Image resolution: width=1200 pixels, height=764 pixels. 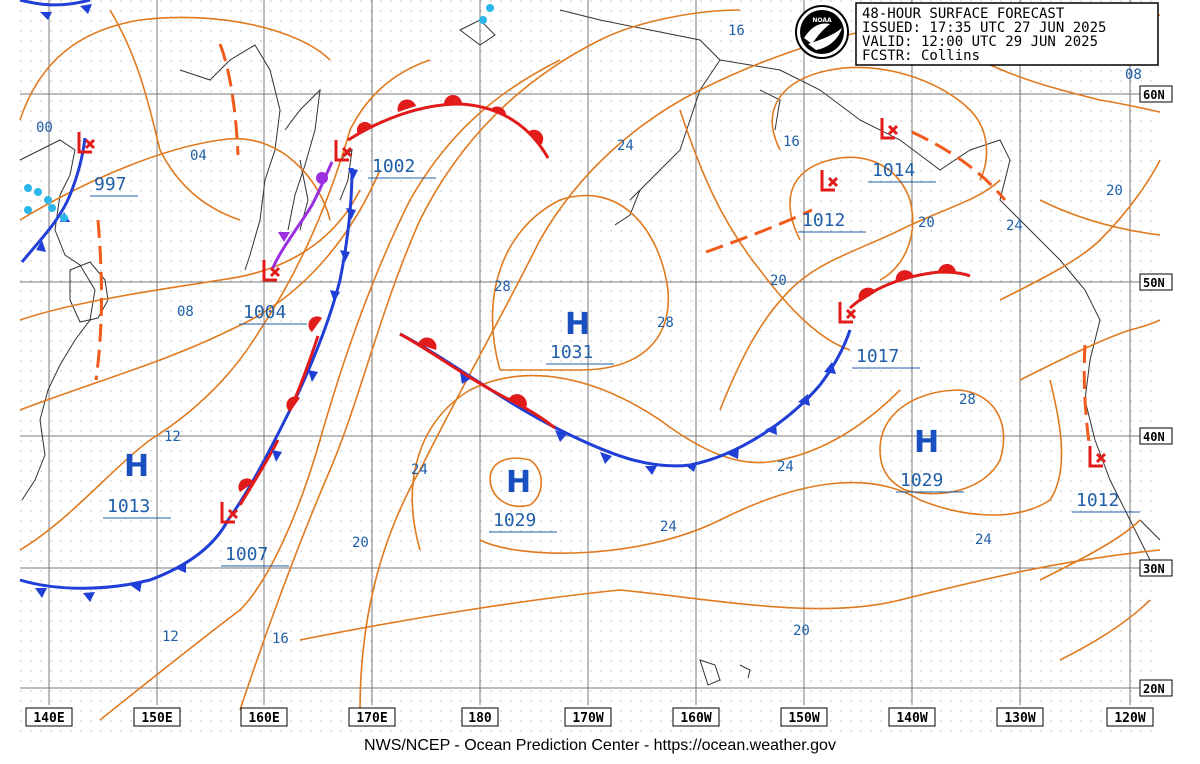 What do you see at coordinates (911, 718) in the screenshot?
I see `lon-label: 140W` at bounding box center [911, 718].